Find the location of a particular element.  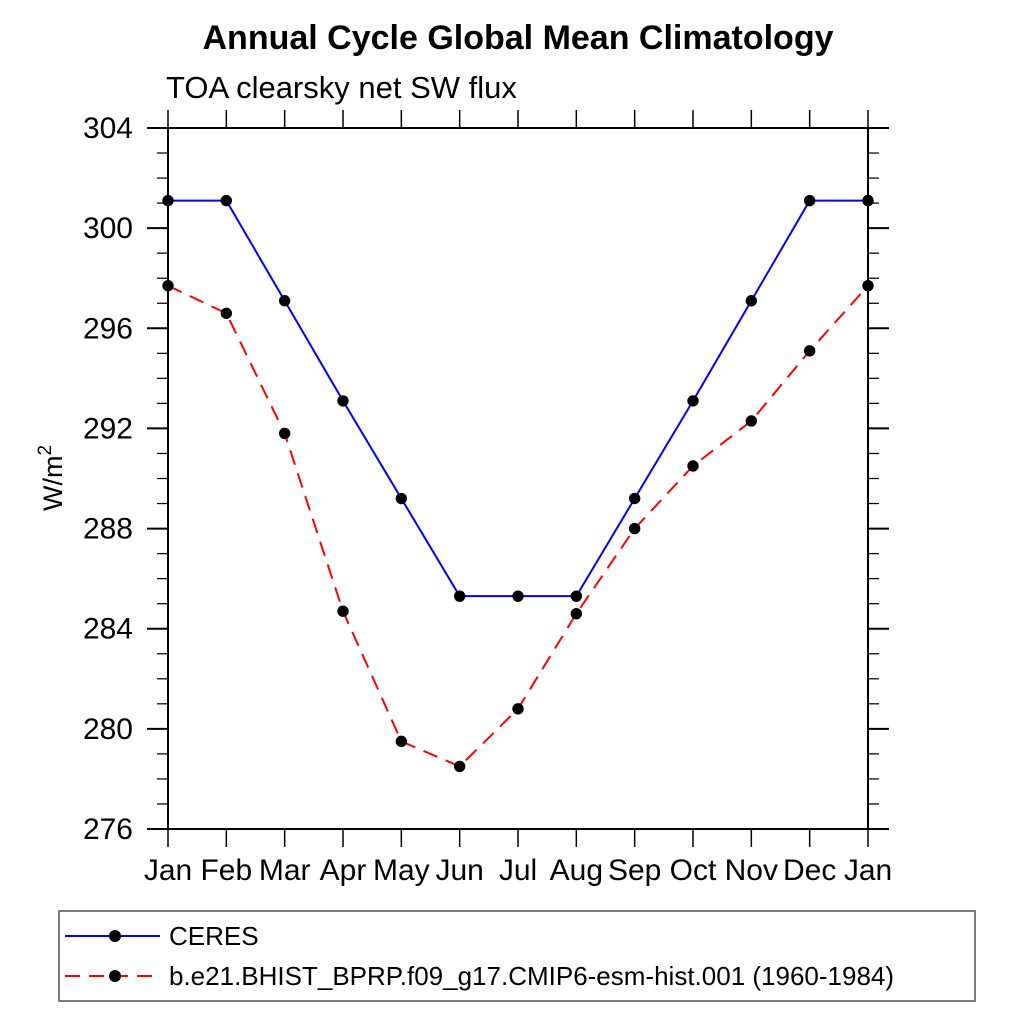

x-tick-label: Dec is located at coordinates (809, 870).